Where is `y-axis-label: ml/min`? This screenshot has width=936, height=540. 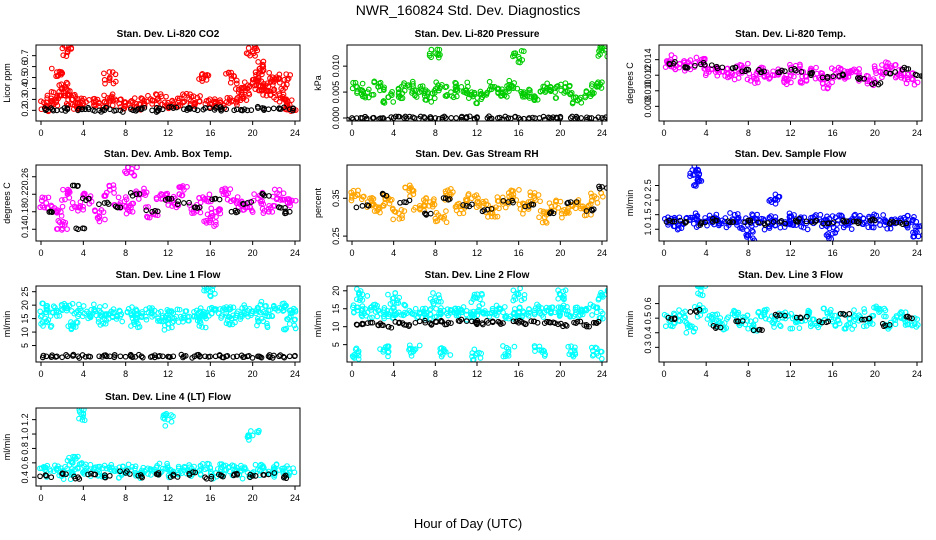 y-axis-label: ml/min is located at coordinates (630, 324).